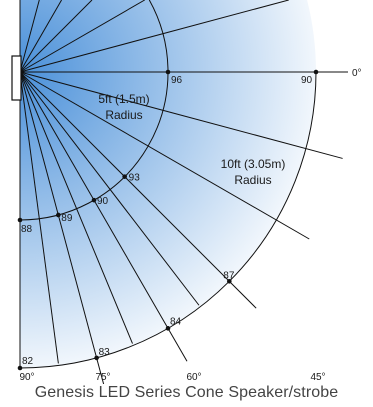 This screenshot has height=407, width=373. I want to click on angle-label-90: 90°, so click(26, 377).